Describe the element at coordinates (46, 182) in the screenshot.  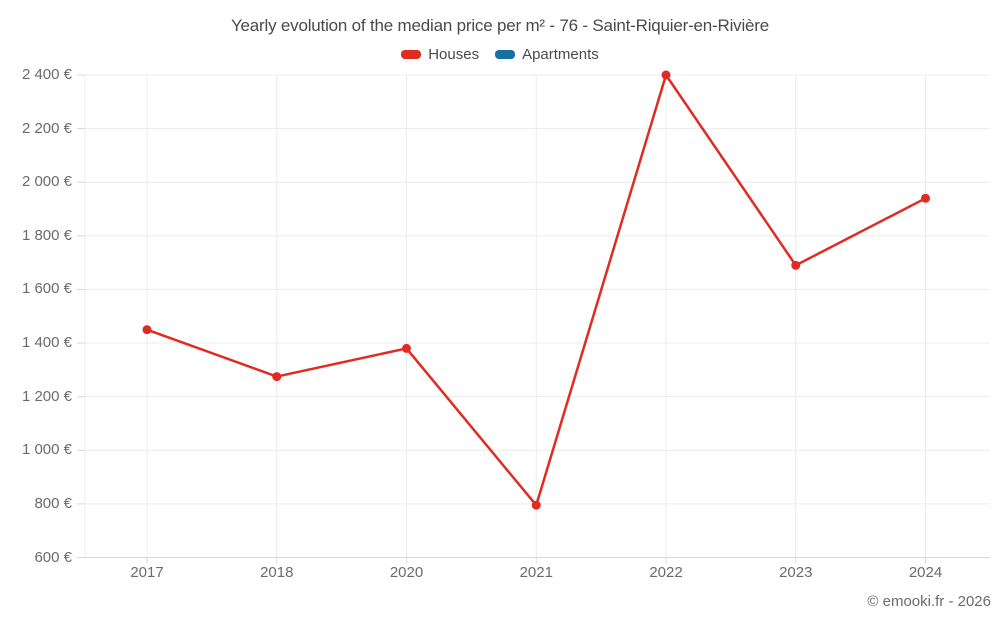
I see `y-axis-label: 2 000 €` at that location.